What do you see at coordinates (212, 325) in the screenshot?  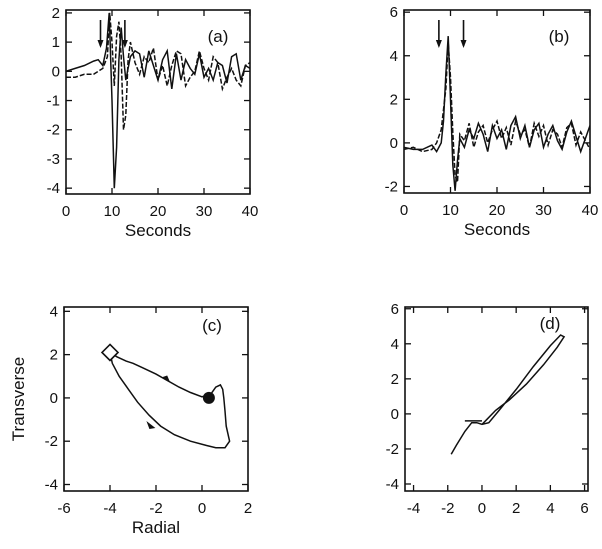 I see `panel-label: (c)` at bounding box center [212, 325].